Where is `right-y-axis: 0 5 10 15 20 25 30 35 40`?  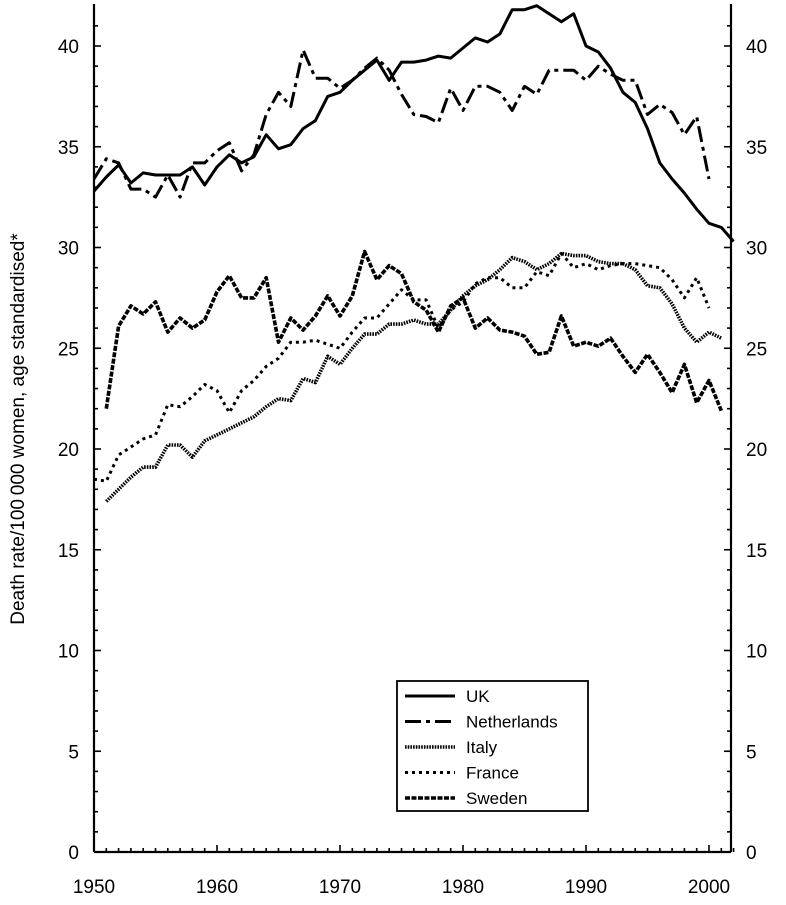
right-y-axis: 0 5 10 15 20 25 30 35 40 is located at coordinates (745, 444).